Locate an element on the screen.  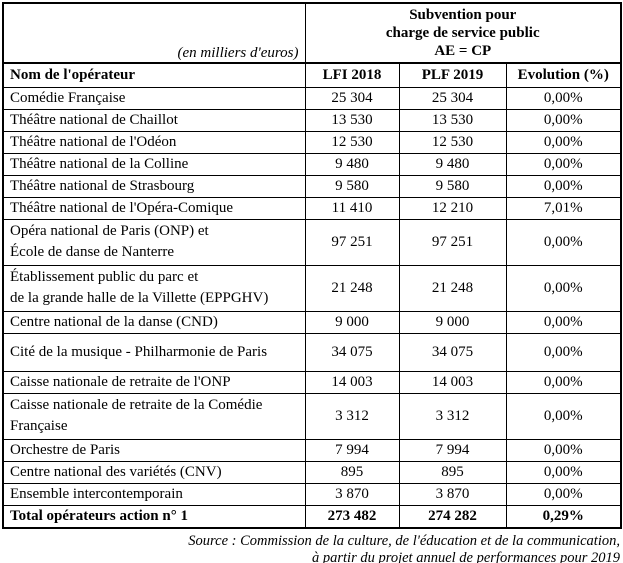
plf-2019-cell: 7 994 is located at coordinates (452, 450).